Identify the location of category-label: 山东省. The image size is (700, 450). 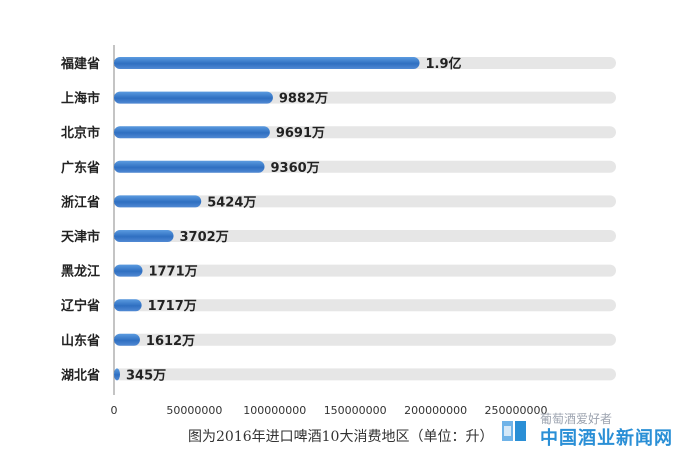
(80, 341).